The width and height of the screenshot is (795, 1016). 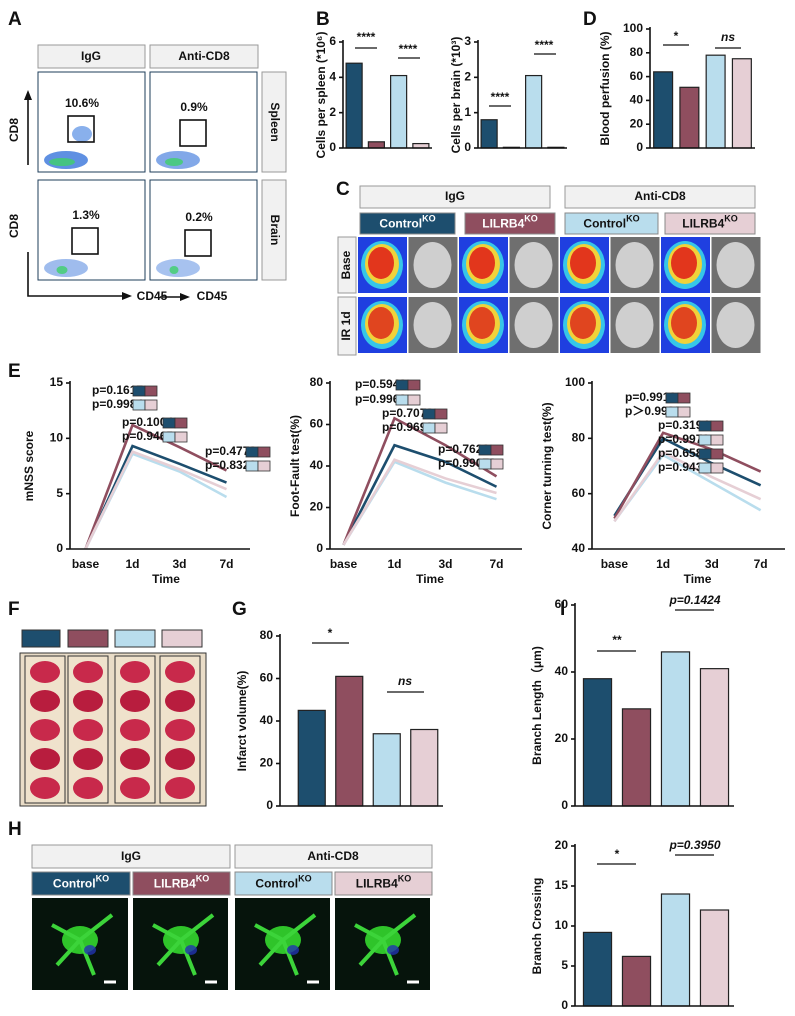 I want to click on p-value: p=0.3194, so click(x=683, y=425).